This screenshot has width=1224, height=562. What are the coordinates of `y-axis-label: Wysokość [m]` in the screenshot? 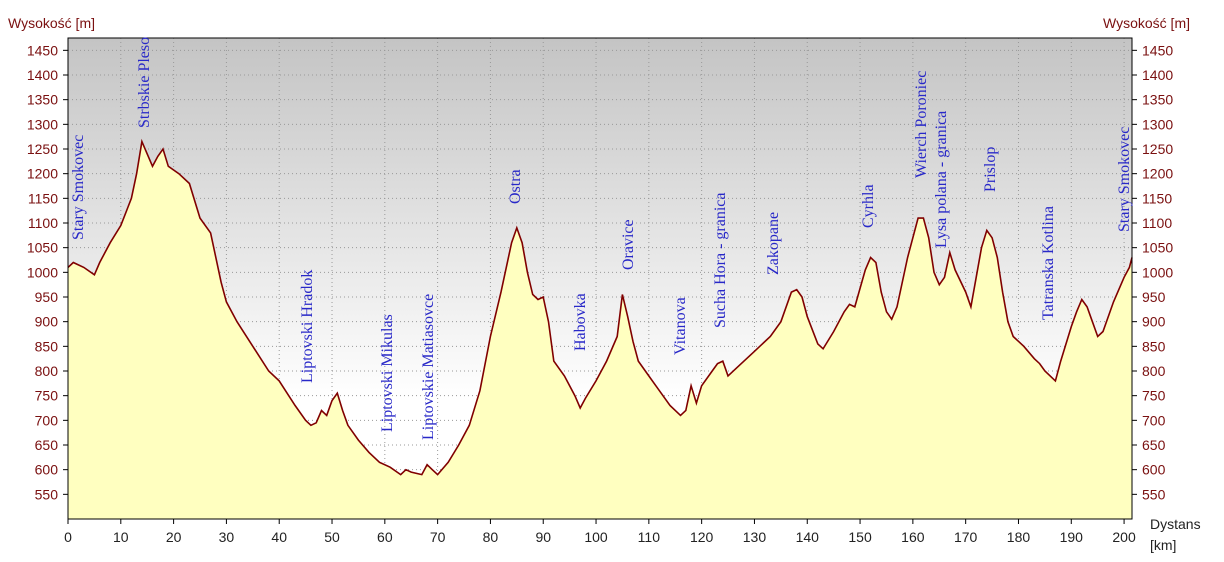 It's located at (51, 23).